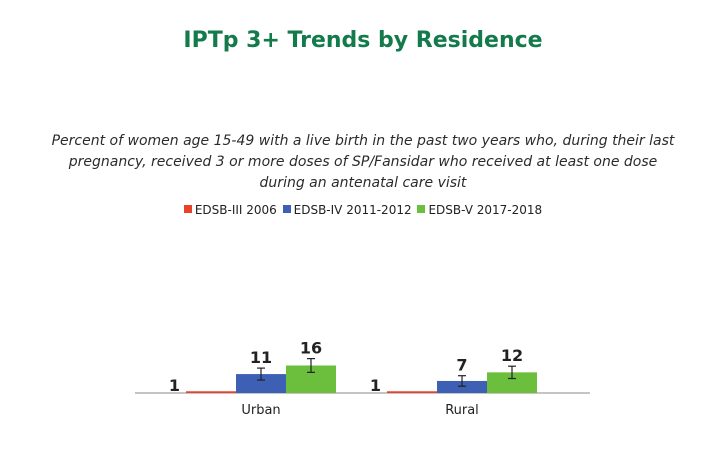 The width and height of the screenshot is (726, 452). Describe the element at coordinates (311, 348) in the screenshot. I see `data-label-urban-series-2: 16` at that location.